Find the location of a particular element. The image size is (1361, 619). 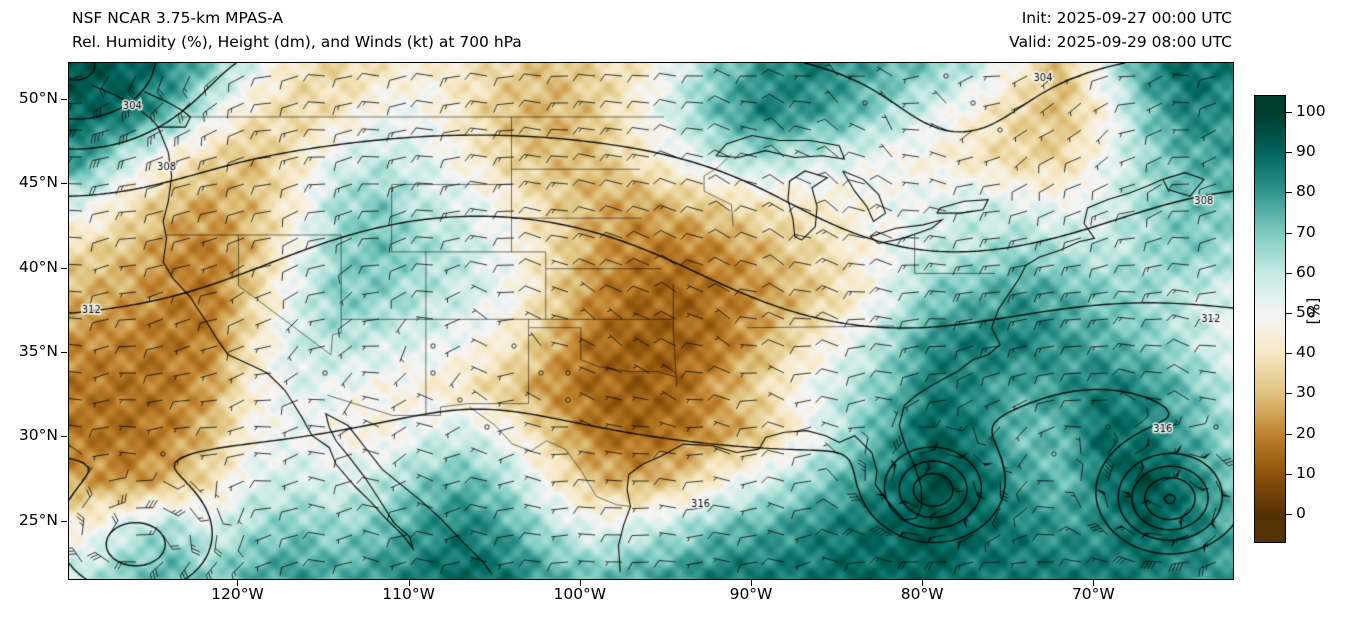

colorbar-gradient is located at coordinates (1270, 319).